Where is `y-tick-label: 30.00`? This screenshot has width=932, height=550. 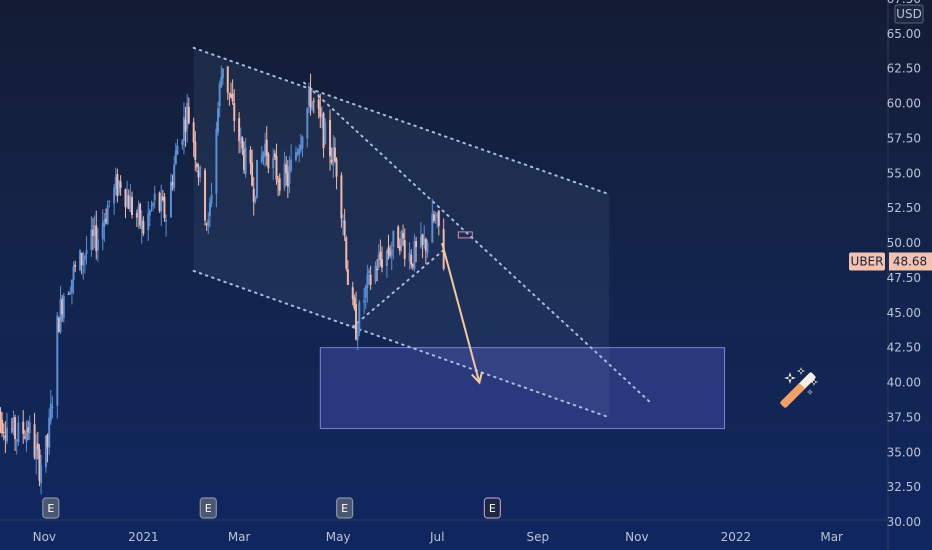 y-tick-label: 30.00 is located at coordinates (904, 522).